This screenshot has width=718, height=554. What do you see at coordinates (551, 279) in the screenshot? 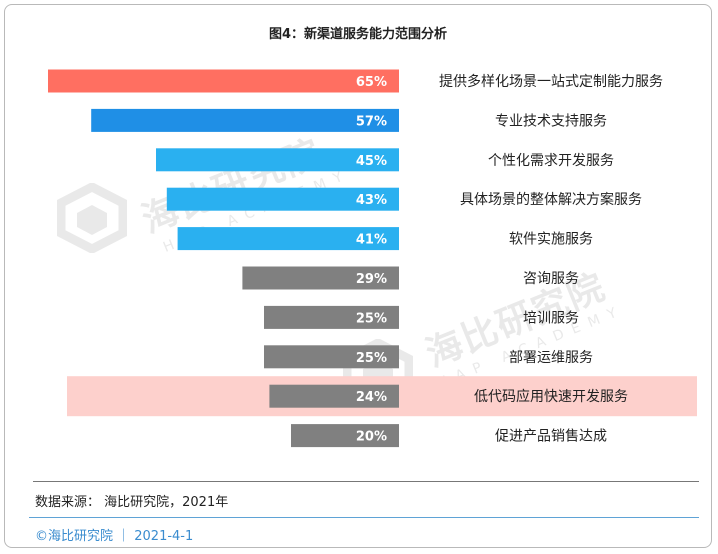
I see `category-label: 咨询服务` at bounding box center [551, 279].